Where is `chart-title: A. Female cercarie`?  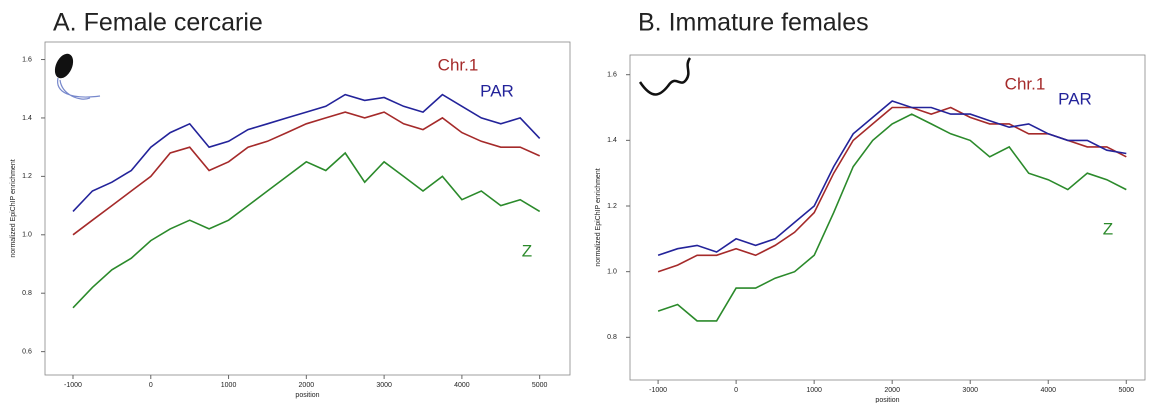 chart-title: A. Female cercarie is located at coordinates (158, 23).